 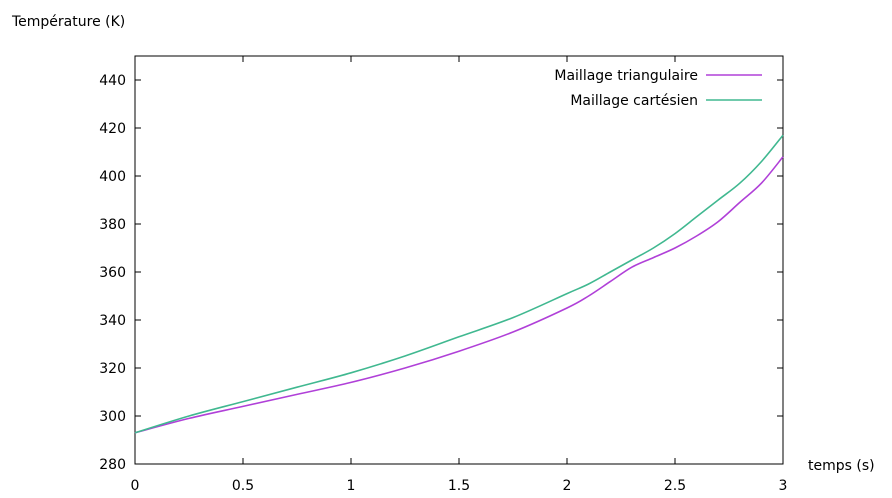 I want to click on y-axis-title: Température (K), so click(x=68, y=22).